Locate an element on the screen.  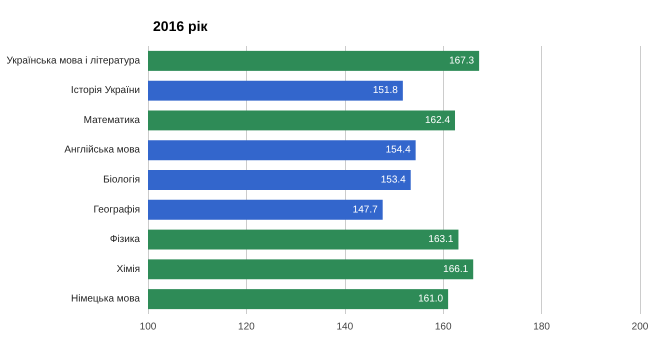
y-tick-label: Англійська мова is located at coordinates (102, 150).